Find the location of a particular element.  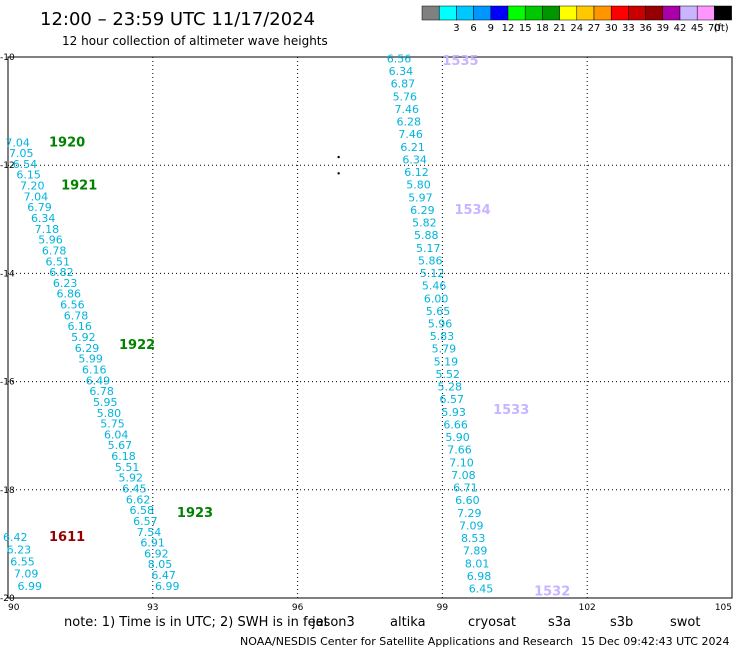

legend-value-label: 24 is located at coordinates (576, 28).